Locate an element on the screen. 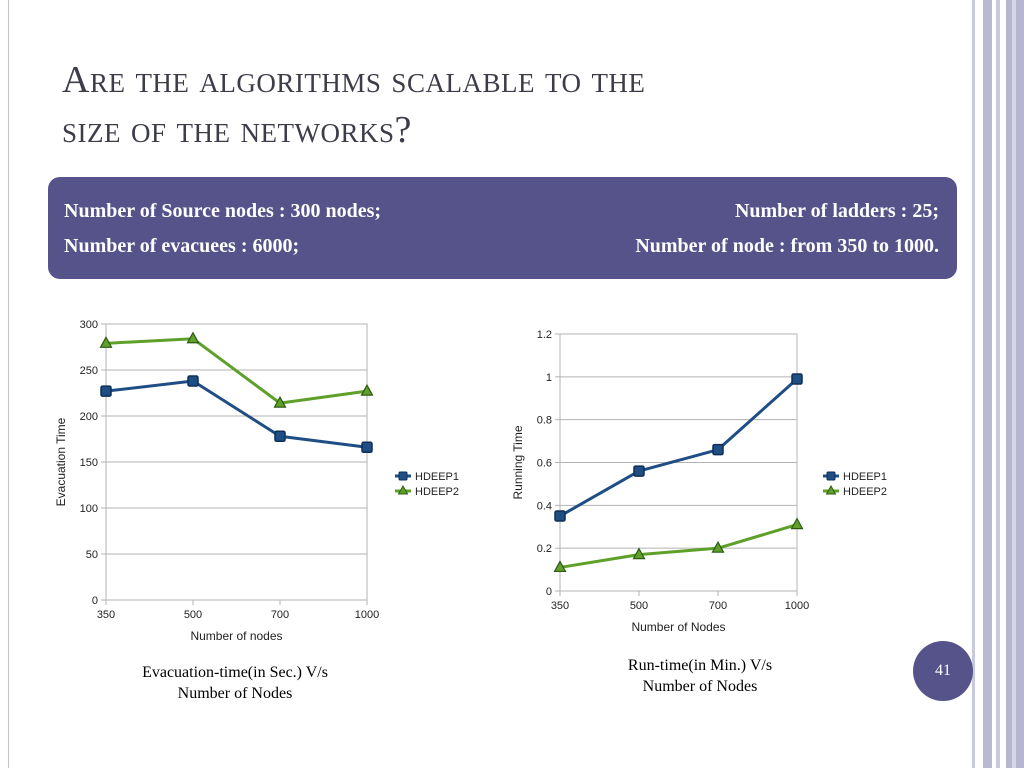 The image size is (1024, 768). y-tick-label: 1 is located at coordinates (549, 378).